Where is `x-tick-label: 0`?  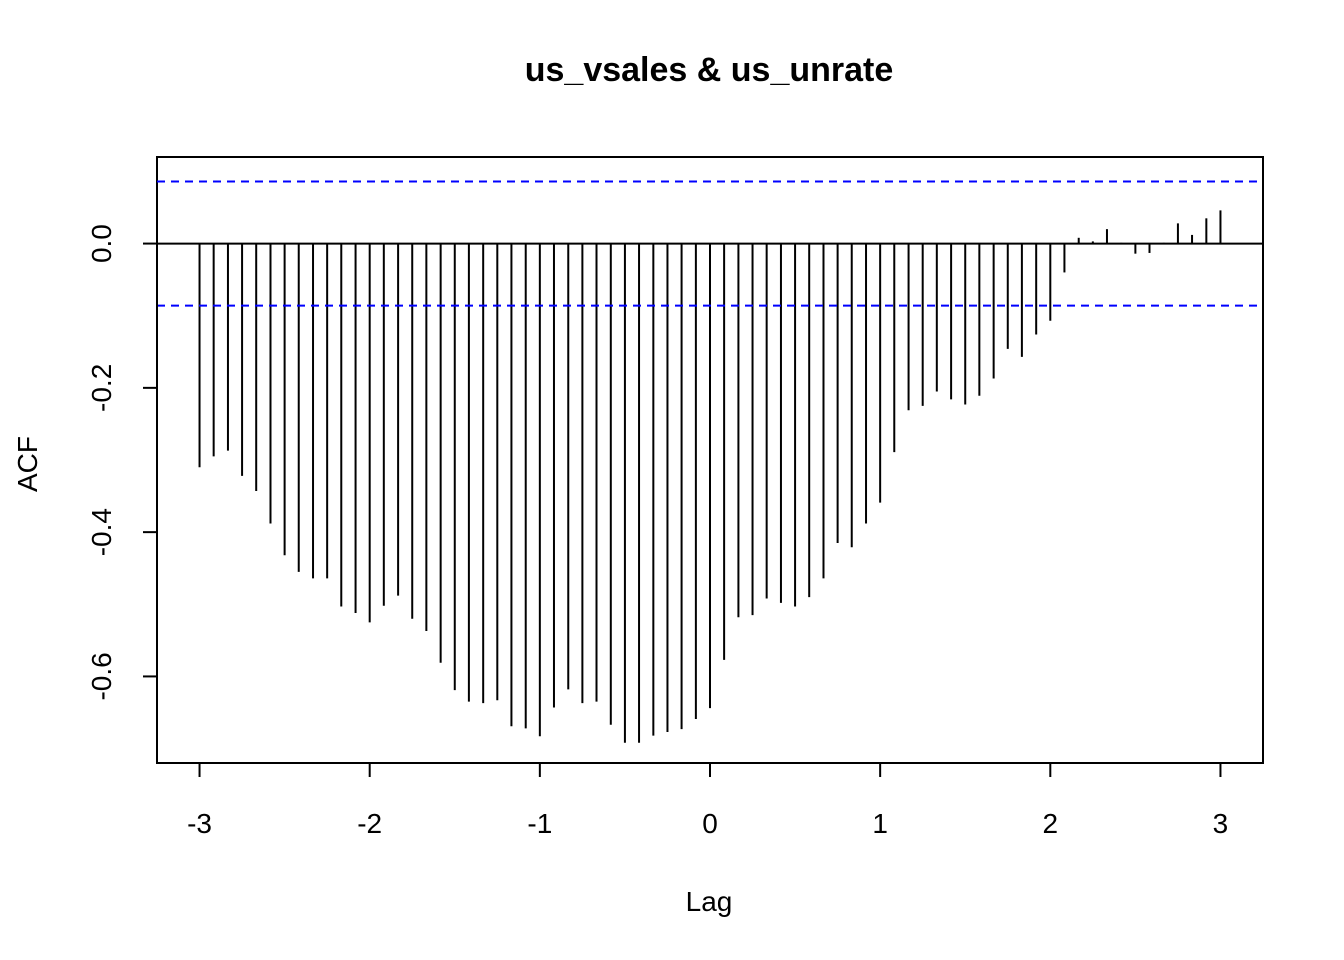 x-tick-label: 0 is located at coordinates (710, 823).